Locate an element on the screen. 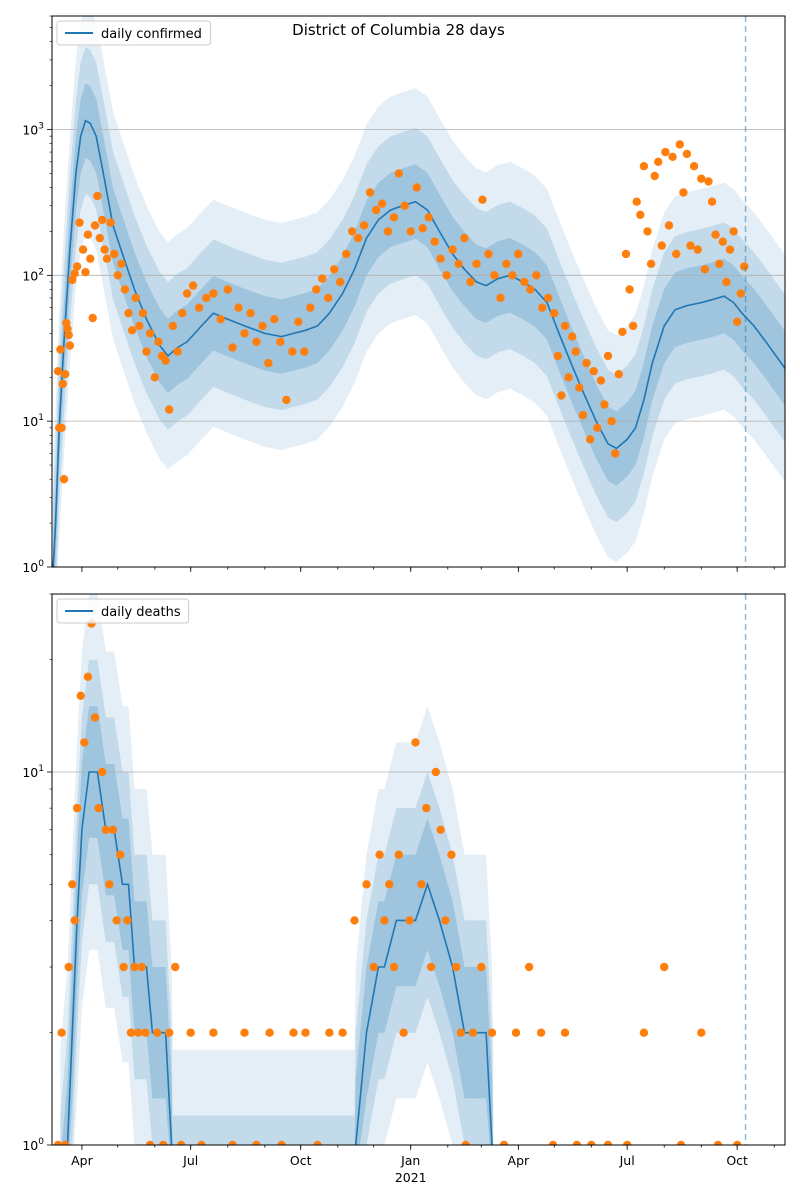 The image size is (800, 1200). legend-label: daily confirmed is located at coordinates (151, 34).